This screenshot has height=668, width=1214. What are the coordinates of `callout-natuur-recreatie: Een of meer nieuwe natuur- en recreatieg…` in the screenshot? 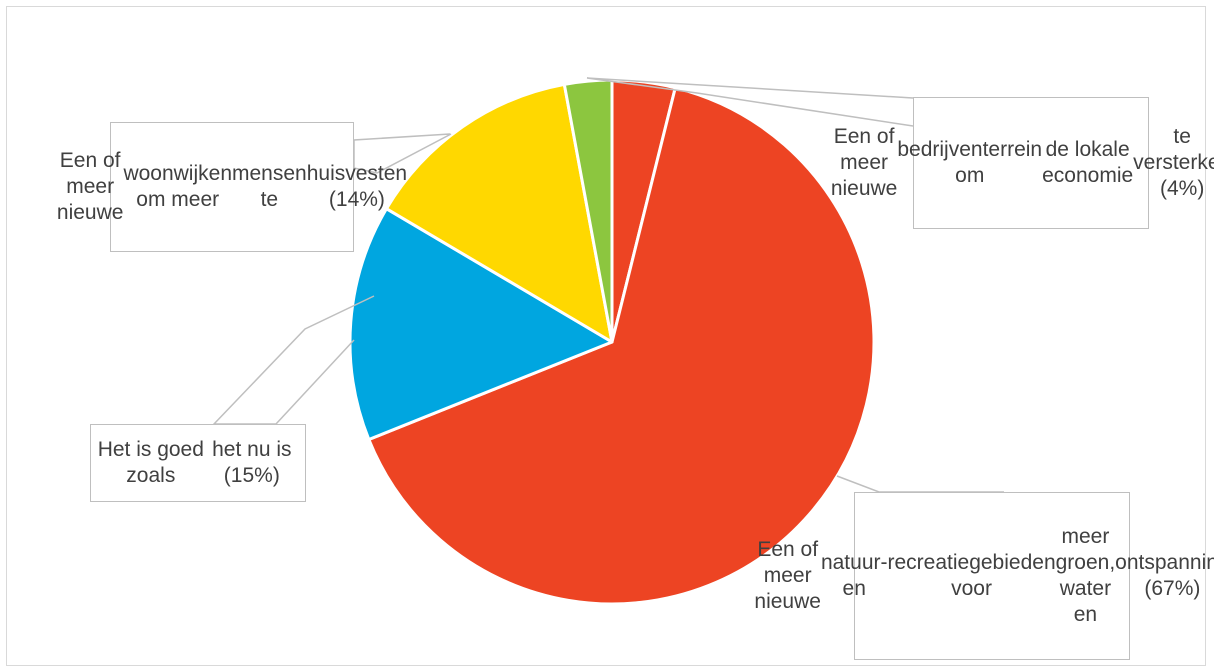 It's located at (984, 576).